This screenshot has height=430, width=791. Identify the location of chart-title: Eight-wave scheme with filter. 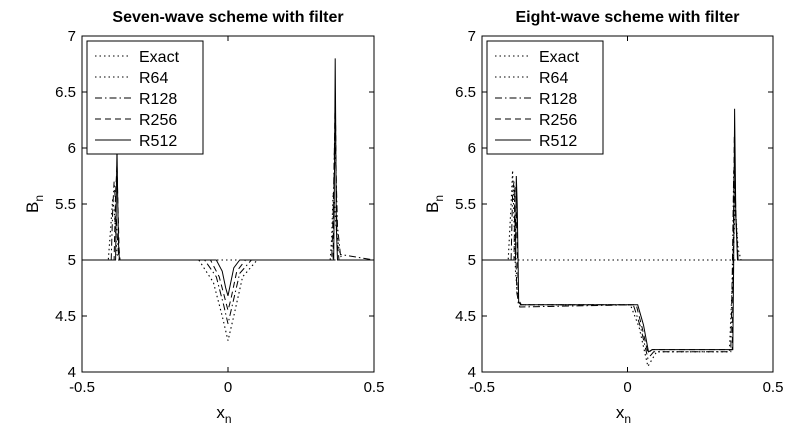
(627, 17).